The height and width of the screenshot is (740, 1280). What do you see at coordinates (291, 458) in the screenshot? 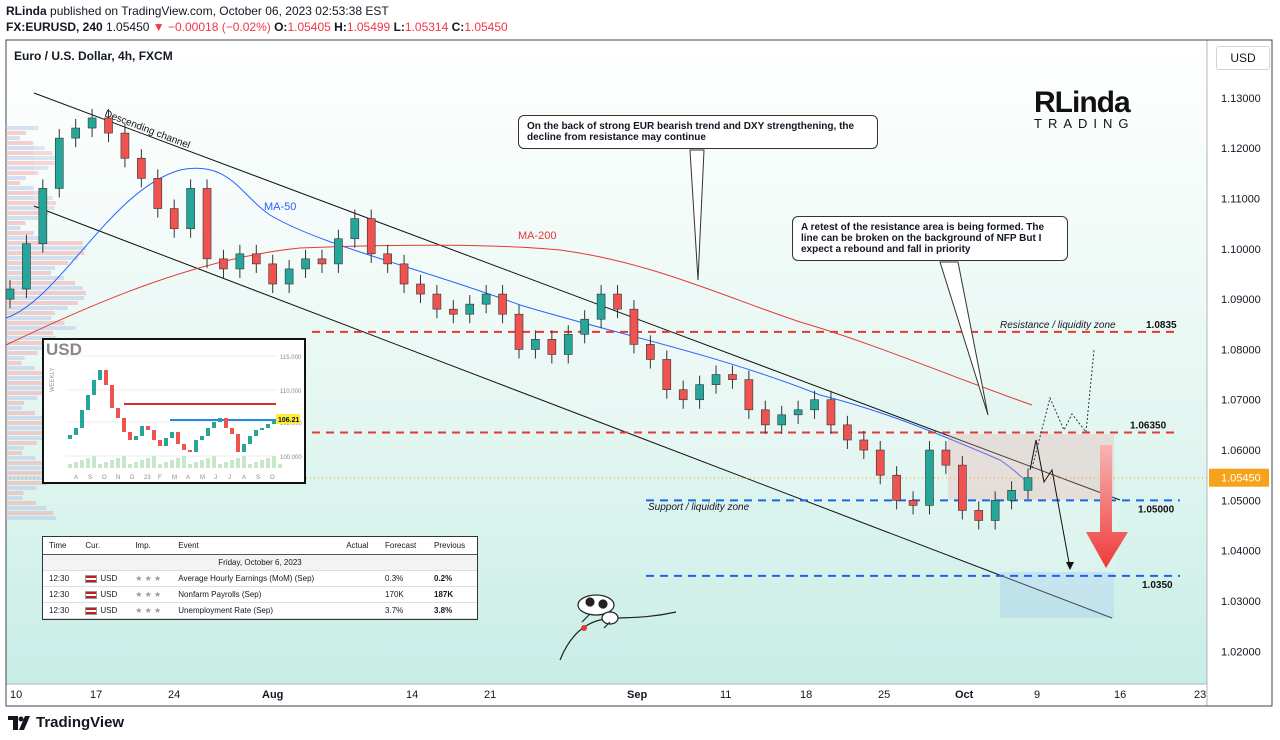
I see `inset-tick-y: 100.000` at bounding box center [291, 458].